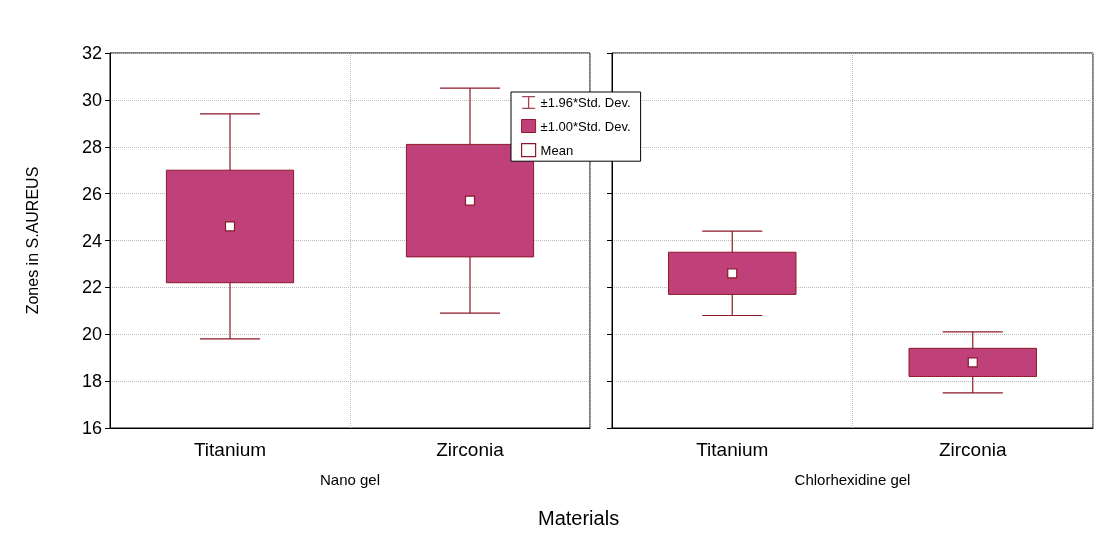 The image size is (1117, 543). What do you see at coordinates (91, 146) in the screenshot?
I see `y-tick-label: 28` at bounding box center [91, 146].